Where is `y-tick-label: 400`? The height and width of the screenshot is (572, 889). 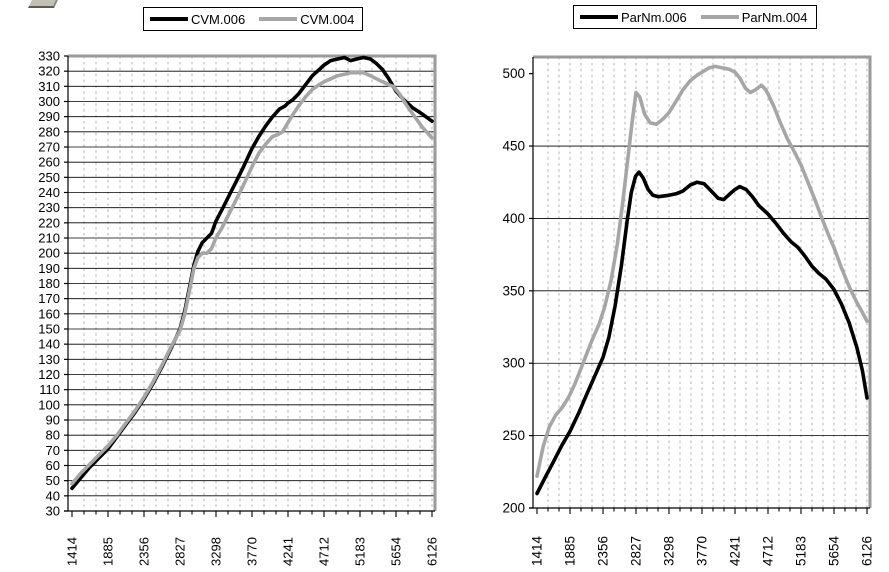 y-tick-label: 400 is located at coordinates (513, 218).